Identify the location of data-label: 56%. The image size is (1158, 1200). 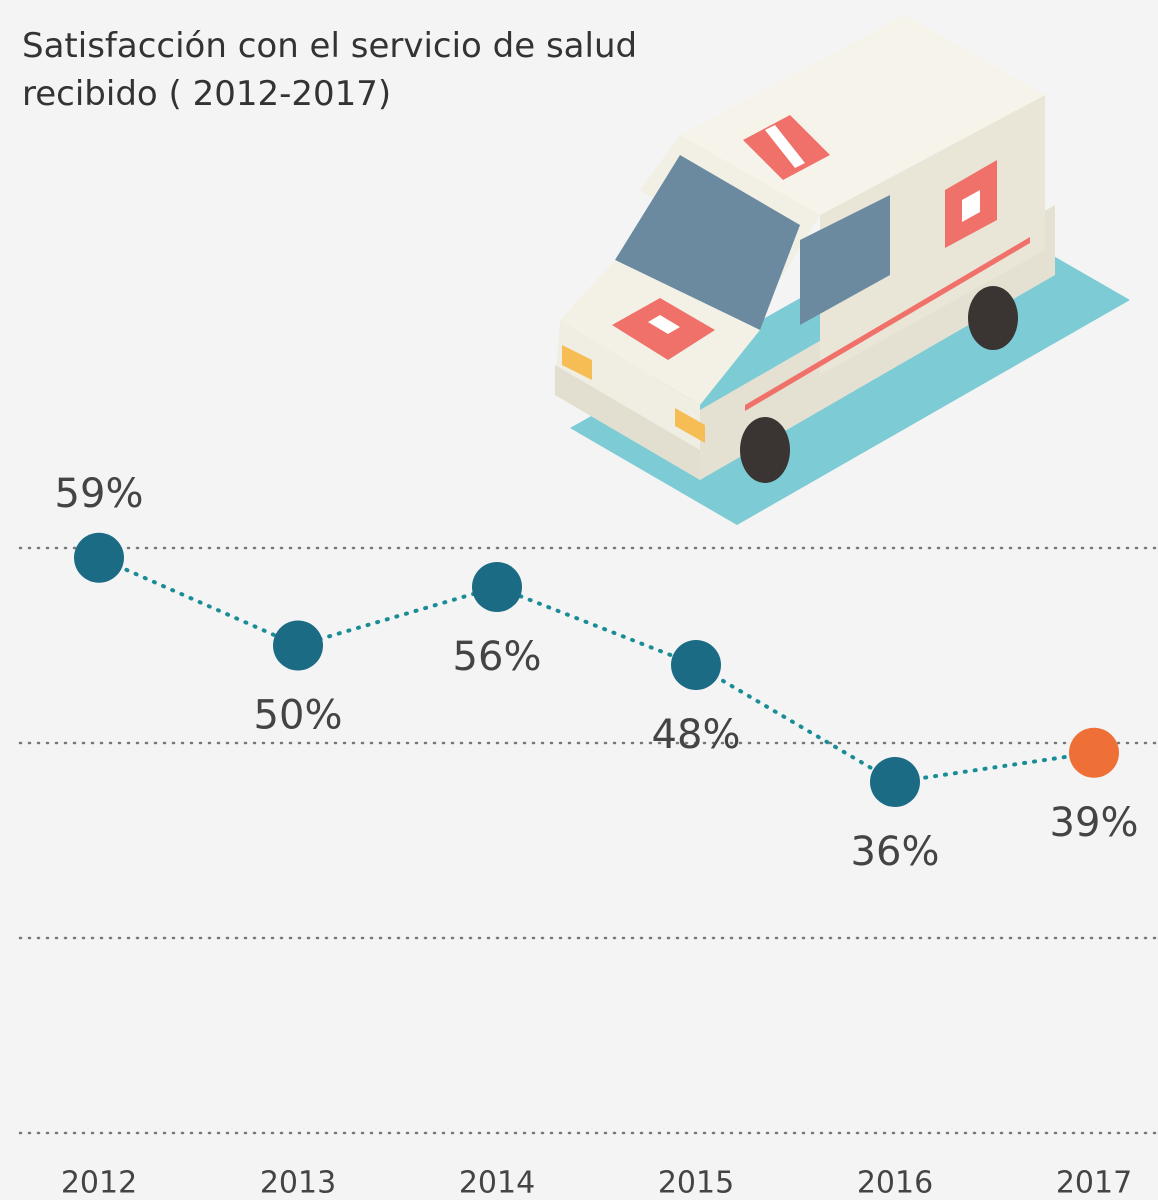
(497, 657).